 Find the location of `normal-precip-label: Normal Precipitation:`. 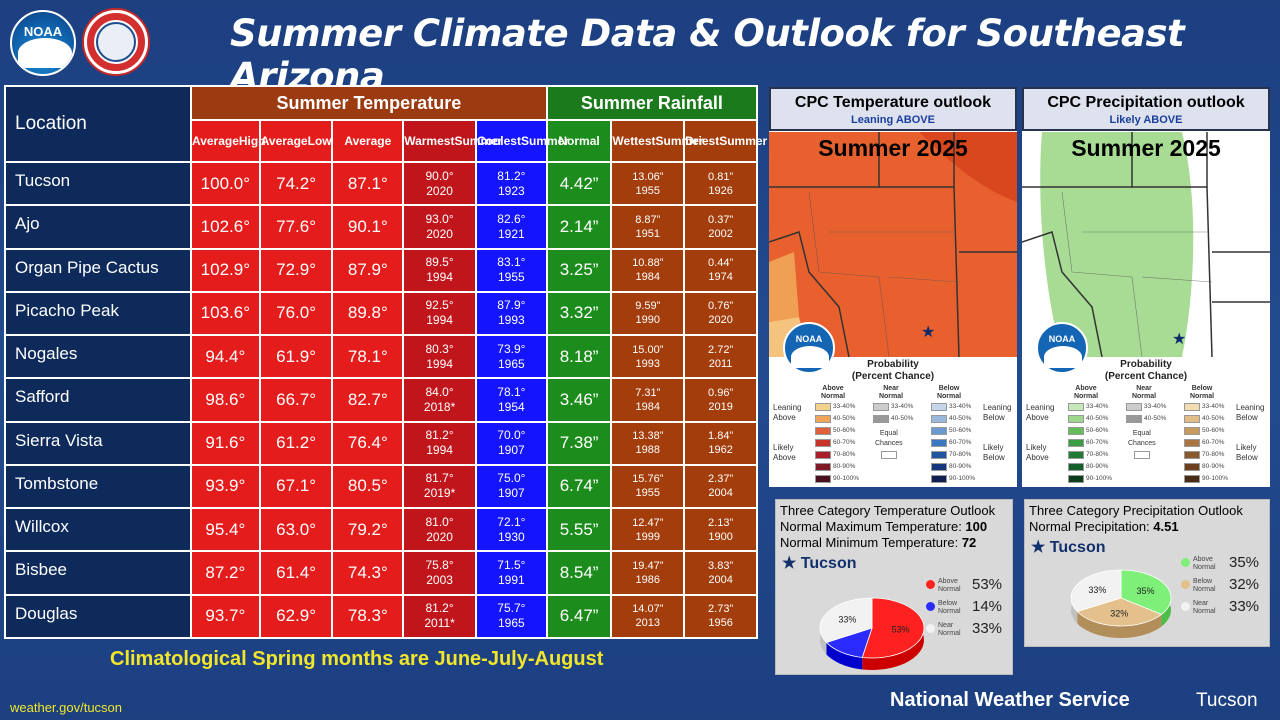

normal-precip-label: Normal Precipitation: is located at coordinates (1091, 526).